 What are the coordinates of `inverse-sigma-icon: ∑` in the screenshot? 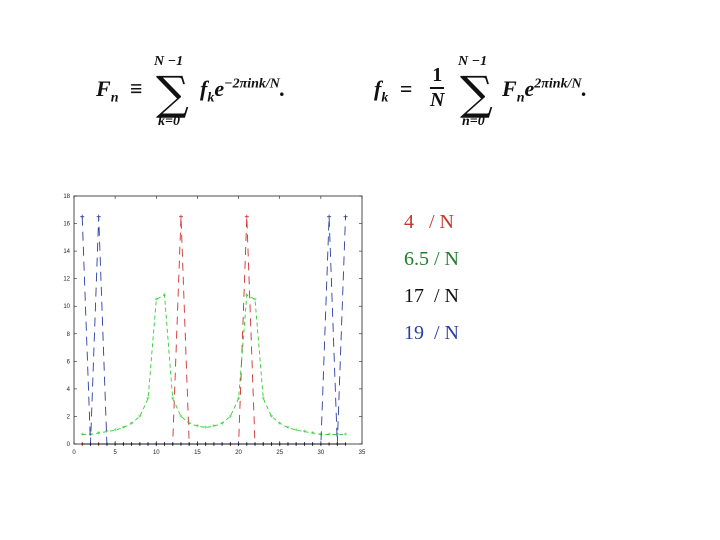 It's located at (476, 93).